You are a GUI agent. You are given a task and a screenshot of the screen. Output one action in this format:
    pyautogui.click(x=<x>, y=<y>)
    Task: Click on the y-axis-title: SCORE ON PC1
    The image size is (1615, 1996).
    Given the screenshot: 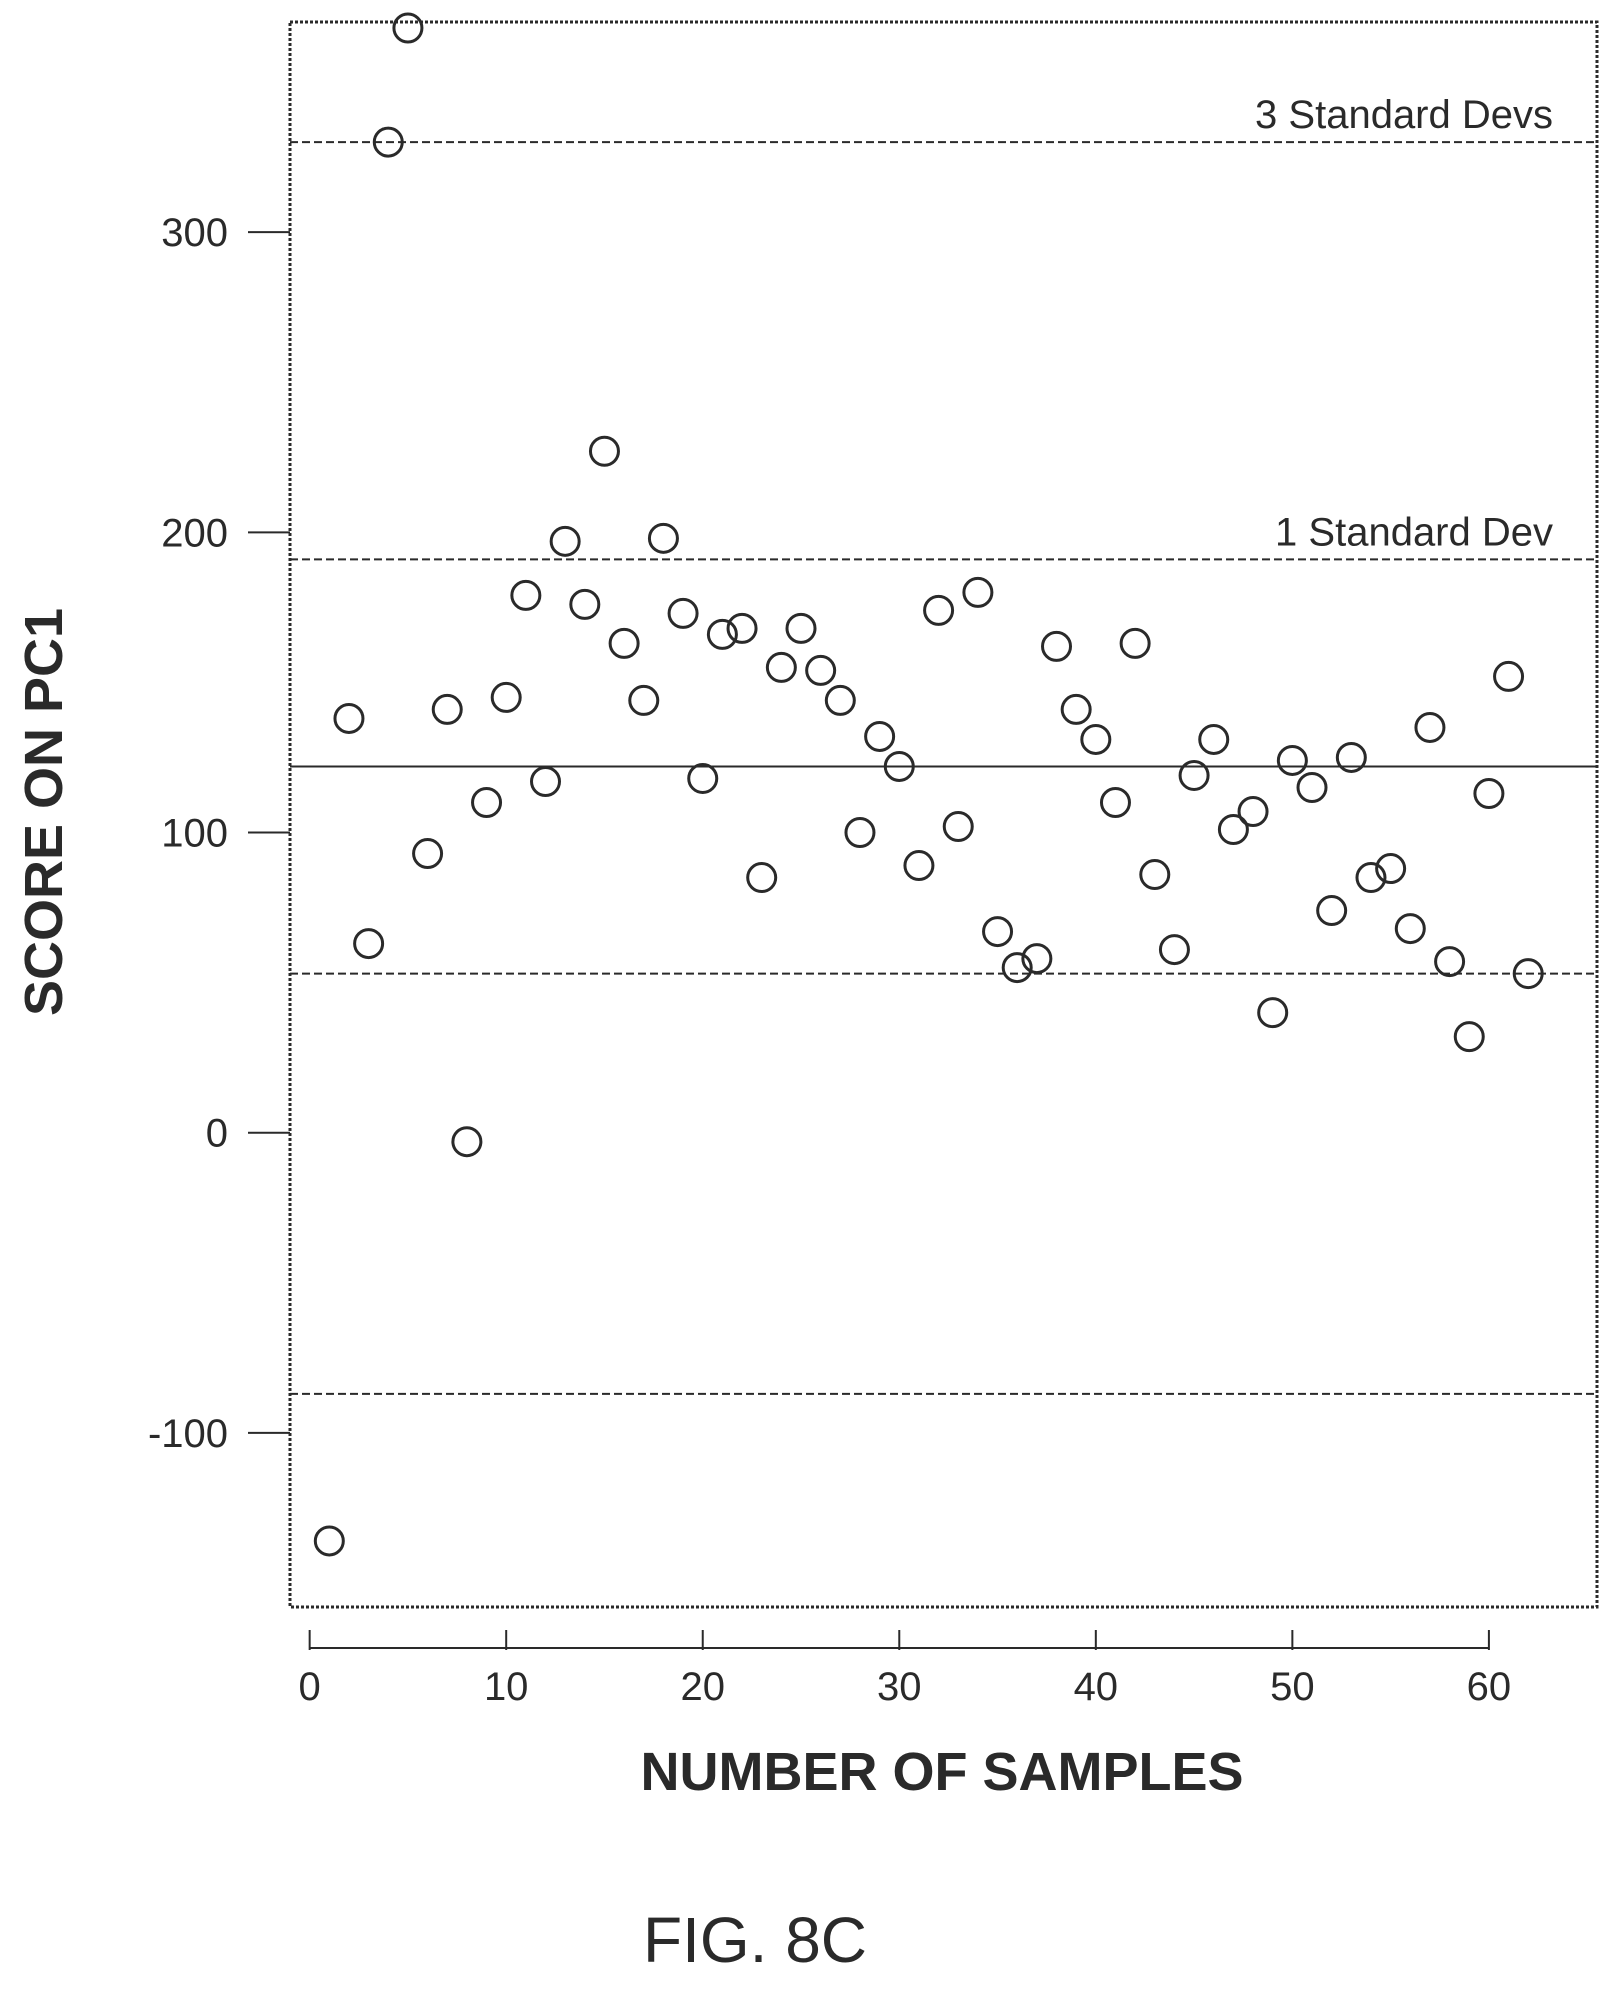 What is the action you would take?
    pyautogui.click(x=44, y=812)
    